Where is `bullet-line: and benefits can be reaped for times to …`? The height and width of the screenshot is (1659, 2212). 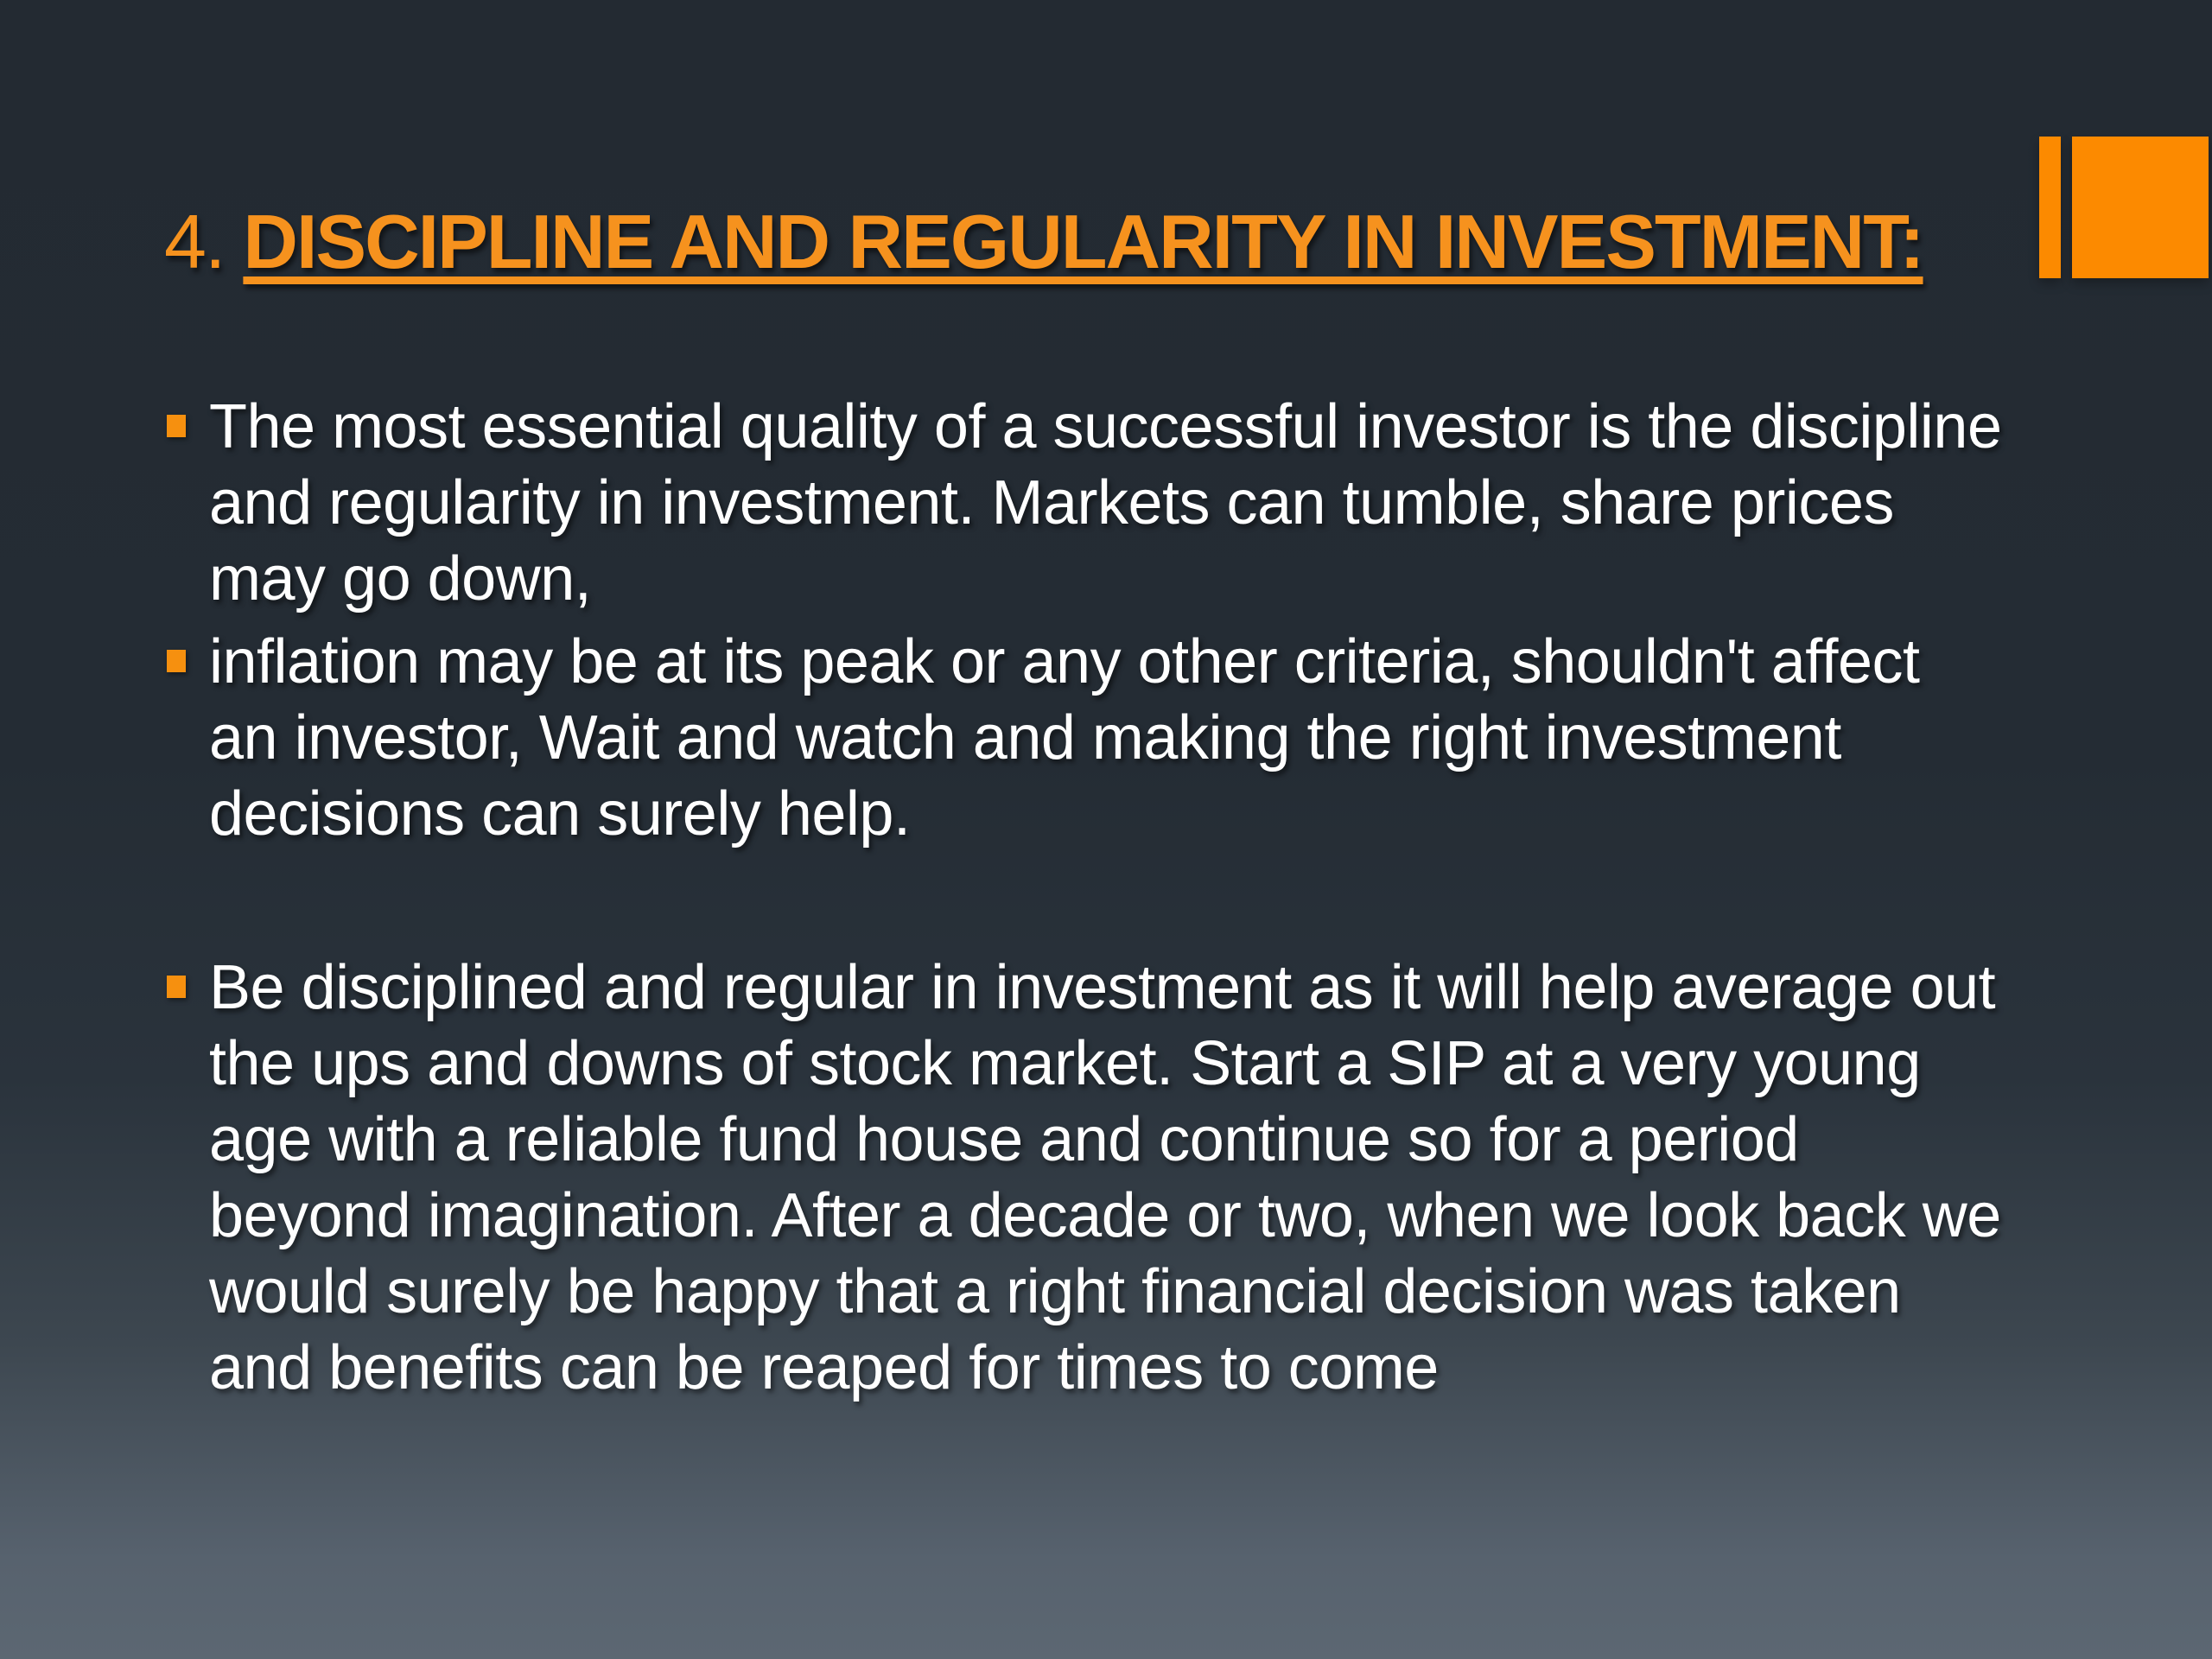 bullet-line: and benefits can be reaped for times to … is located at coordinates (824, 1367).